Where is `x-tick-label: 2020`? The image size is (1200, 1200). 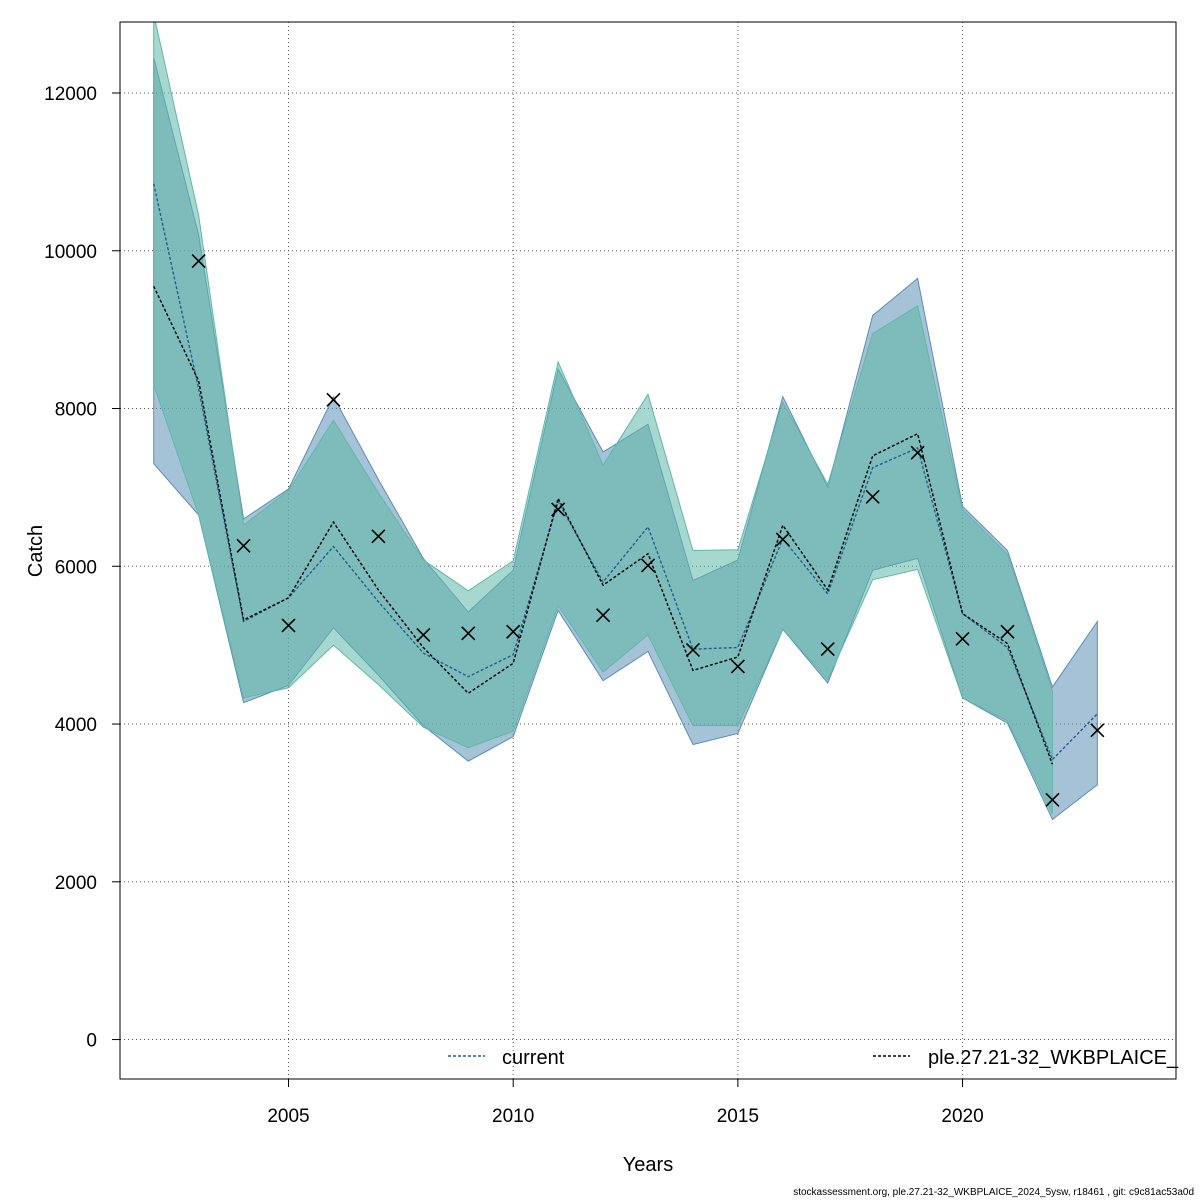 x-tick-label: 2020 is located at coordinates (962, 1116).